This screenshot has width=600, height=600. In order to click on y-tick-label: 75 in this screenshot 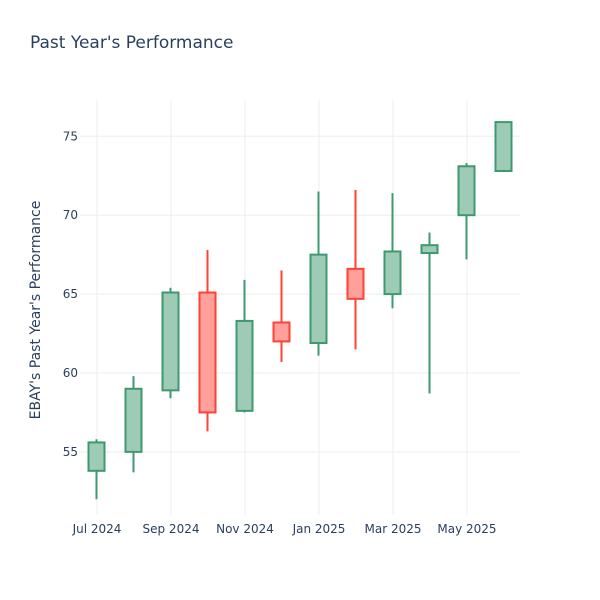, I will do `click(70, 136)`.